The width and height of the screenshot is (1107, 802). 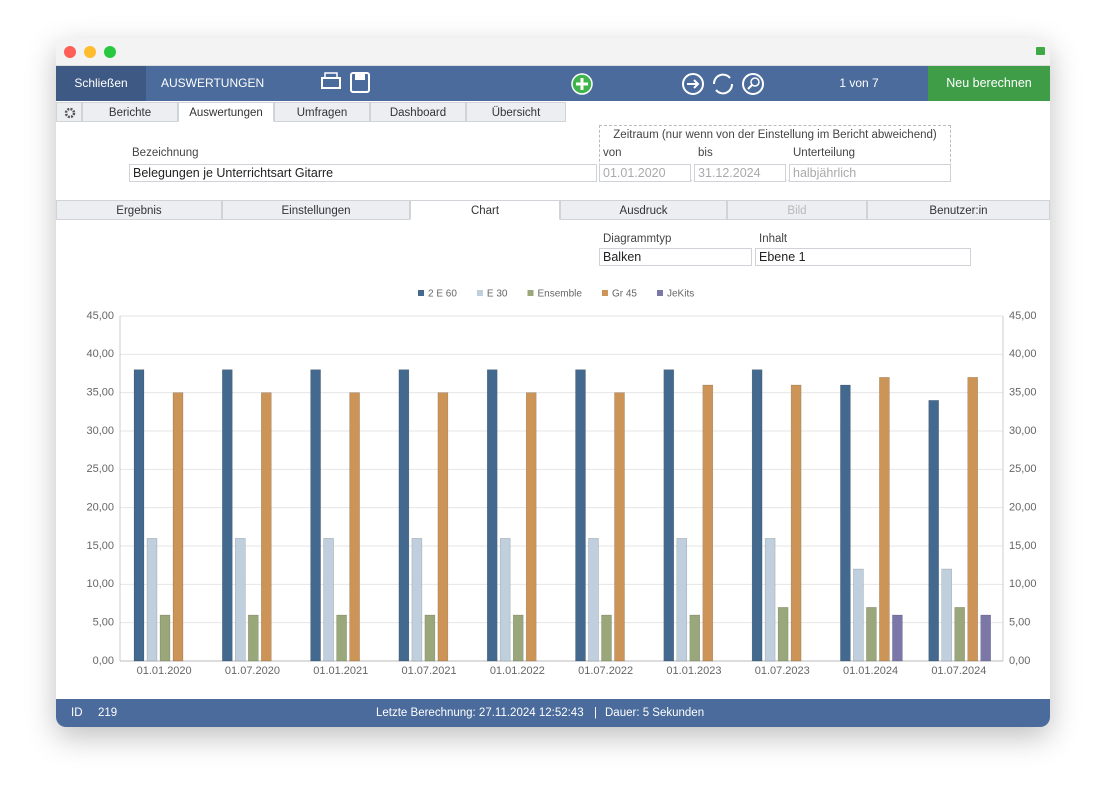 I want to click on zoom-dot, so click(x=110, y=52).